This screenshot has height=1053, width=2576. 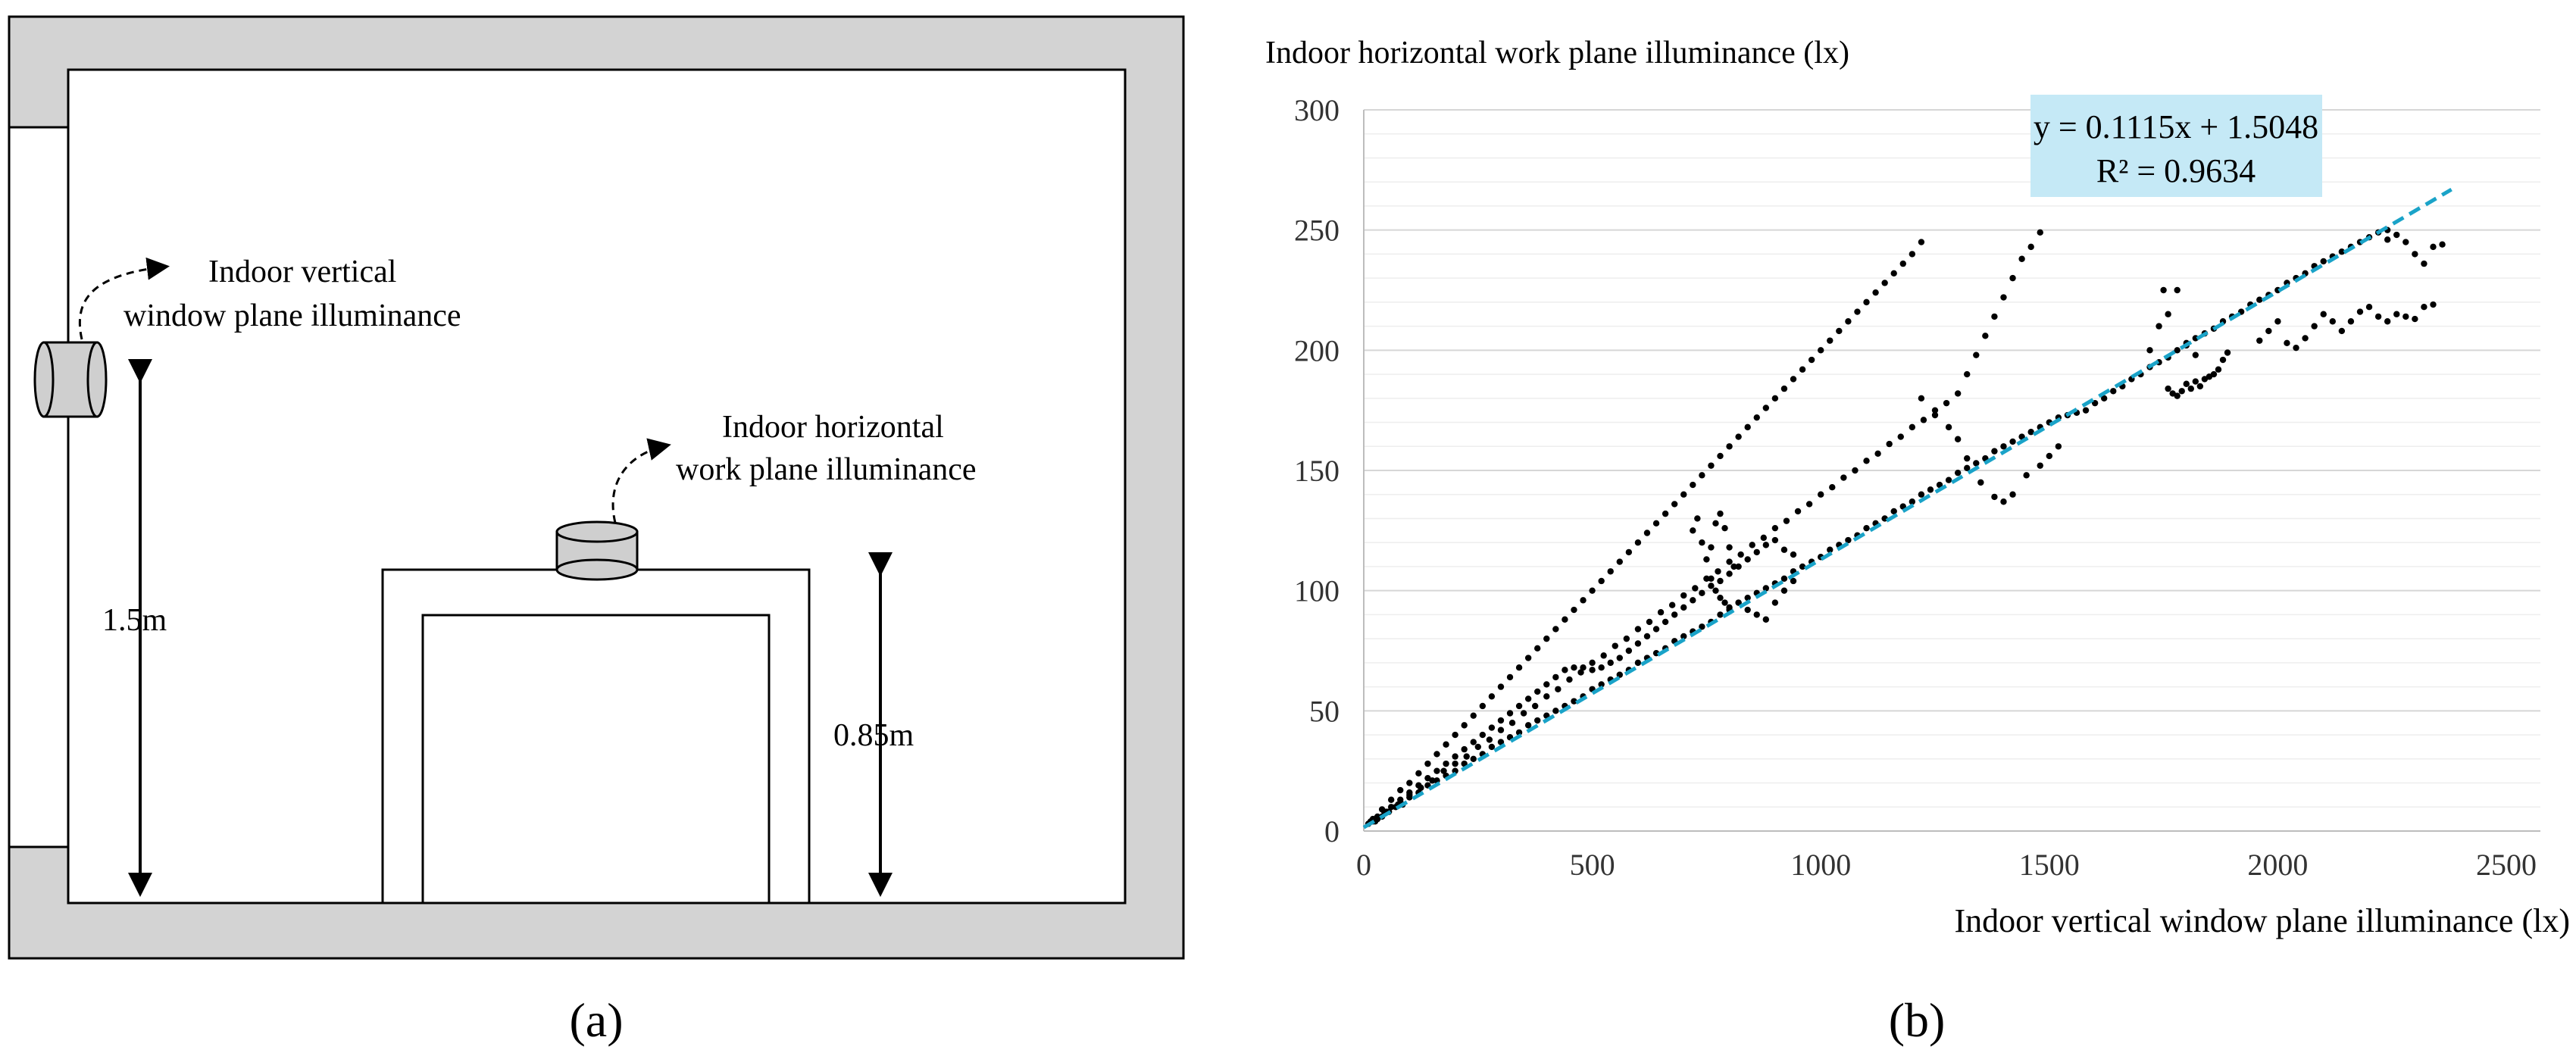 I want to click on equation-box, so click(x=2176, y=146).